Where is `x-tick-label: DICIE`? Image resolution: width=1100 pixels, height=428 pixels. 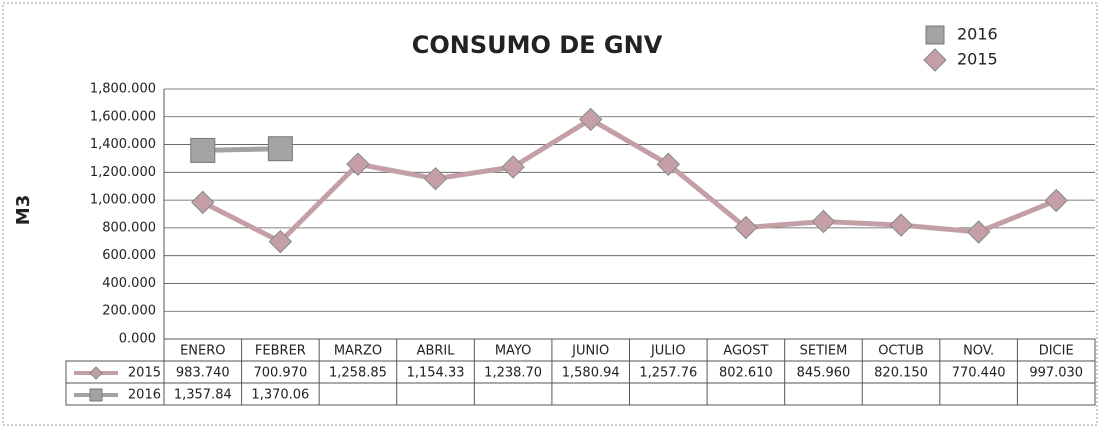
x-tick-label: DICIE is located at coordinates (1056, 351).